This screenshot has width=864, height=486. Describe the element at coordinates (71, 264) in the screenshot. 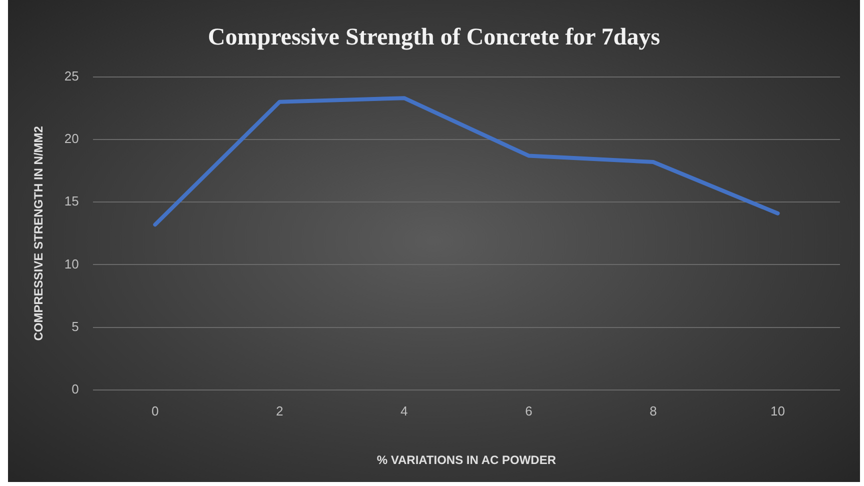

I see `y-tick-label: 10` at that location.